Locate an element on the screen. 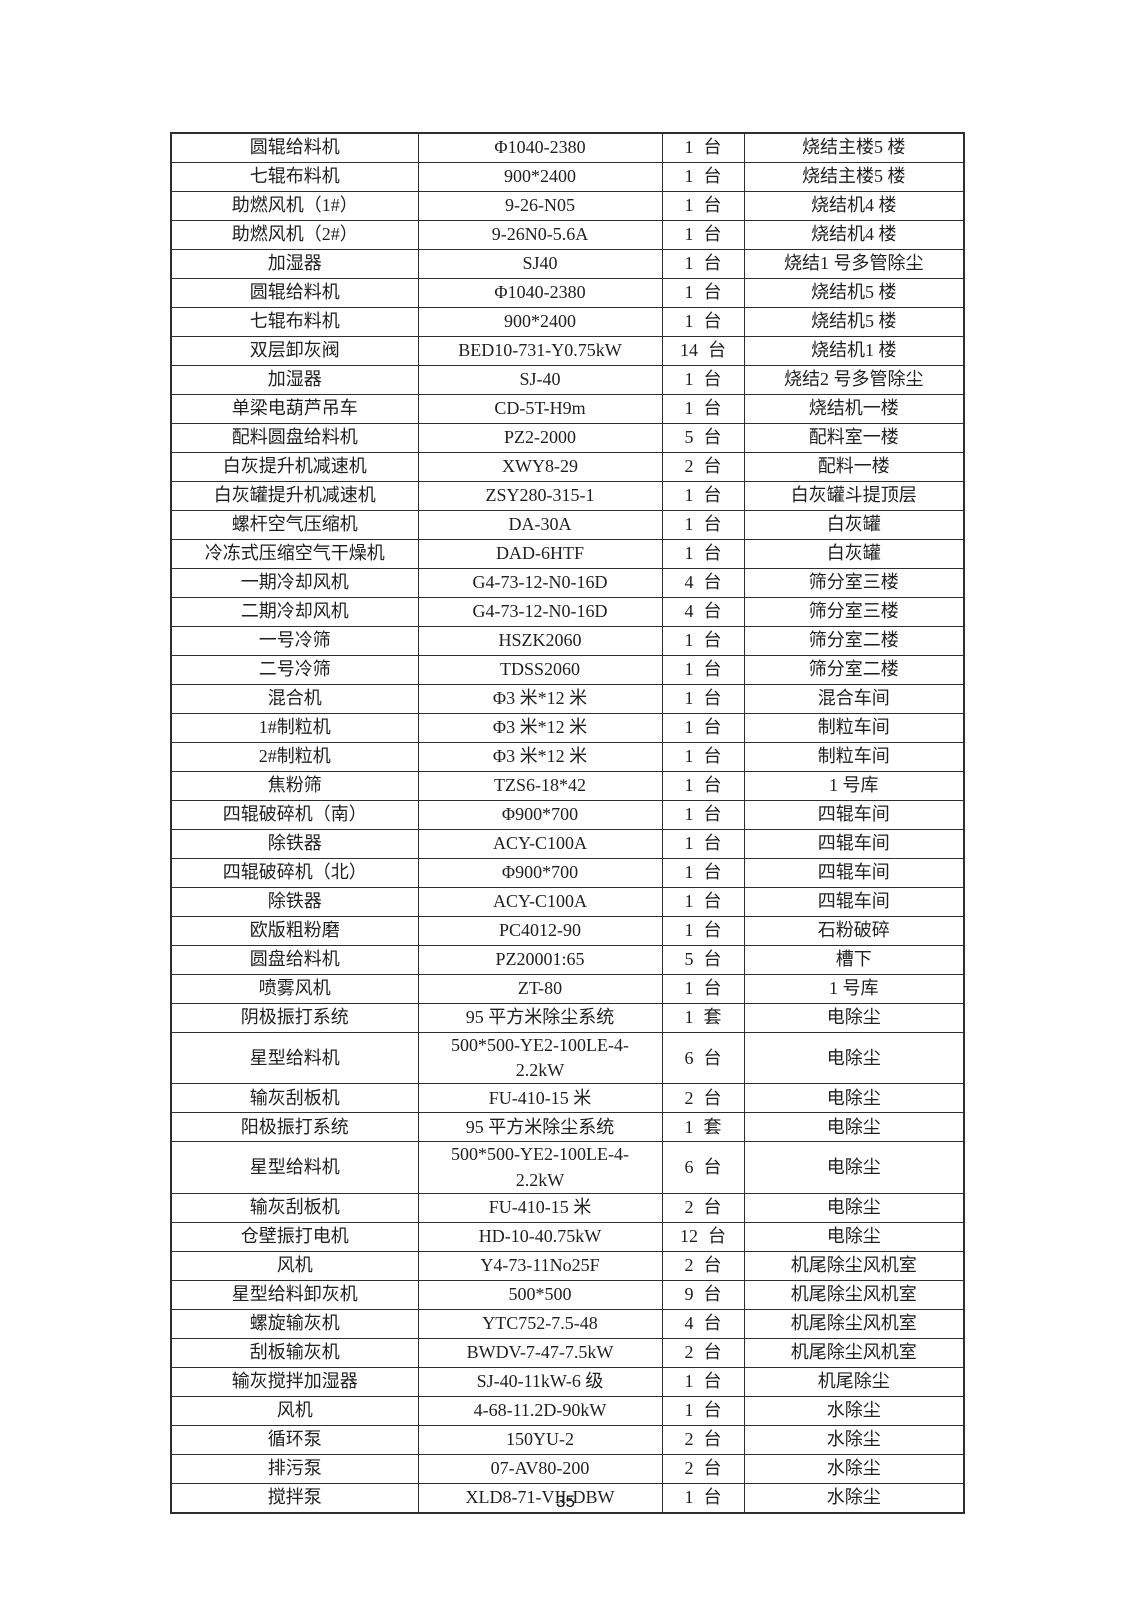  equipment-name-cell: 输灰刮板机 is located at coordinates (294, 1098).